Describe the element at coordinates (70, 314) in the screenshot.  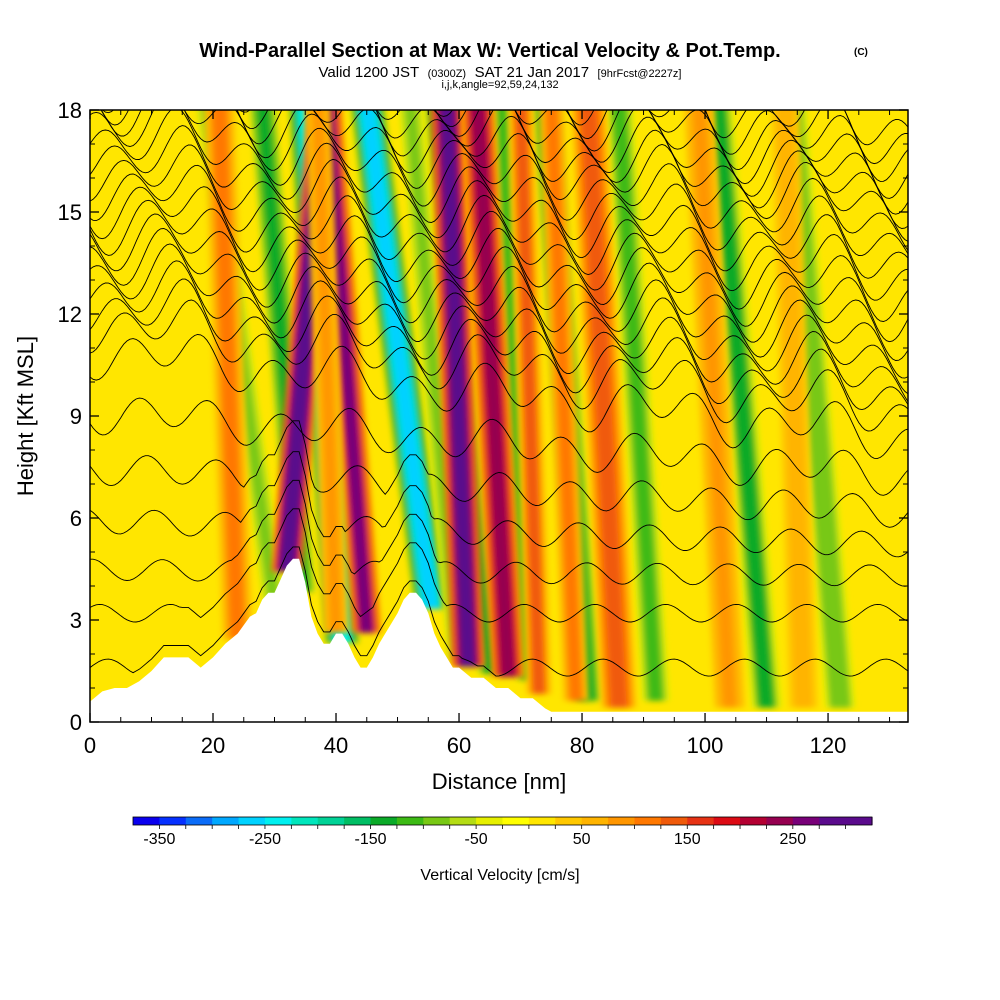
I see `y-tick-label: 12` at that location.